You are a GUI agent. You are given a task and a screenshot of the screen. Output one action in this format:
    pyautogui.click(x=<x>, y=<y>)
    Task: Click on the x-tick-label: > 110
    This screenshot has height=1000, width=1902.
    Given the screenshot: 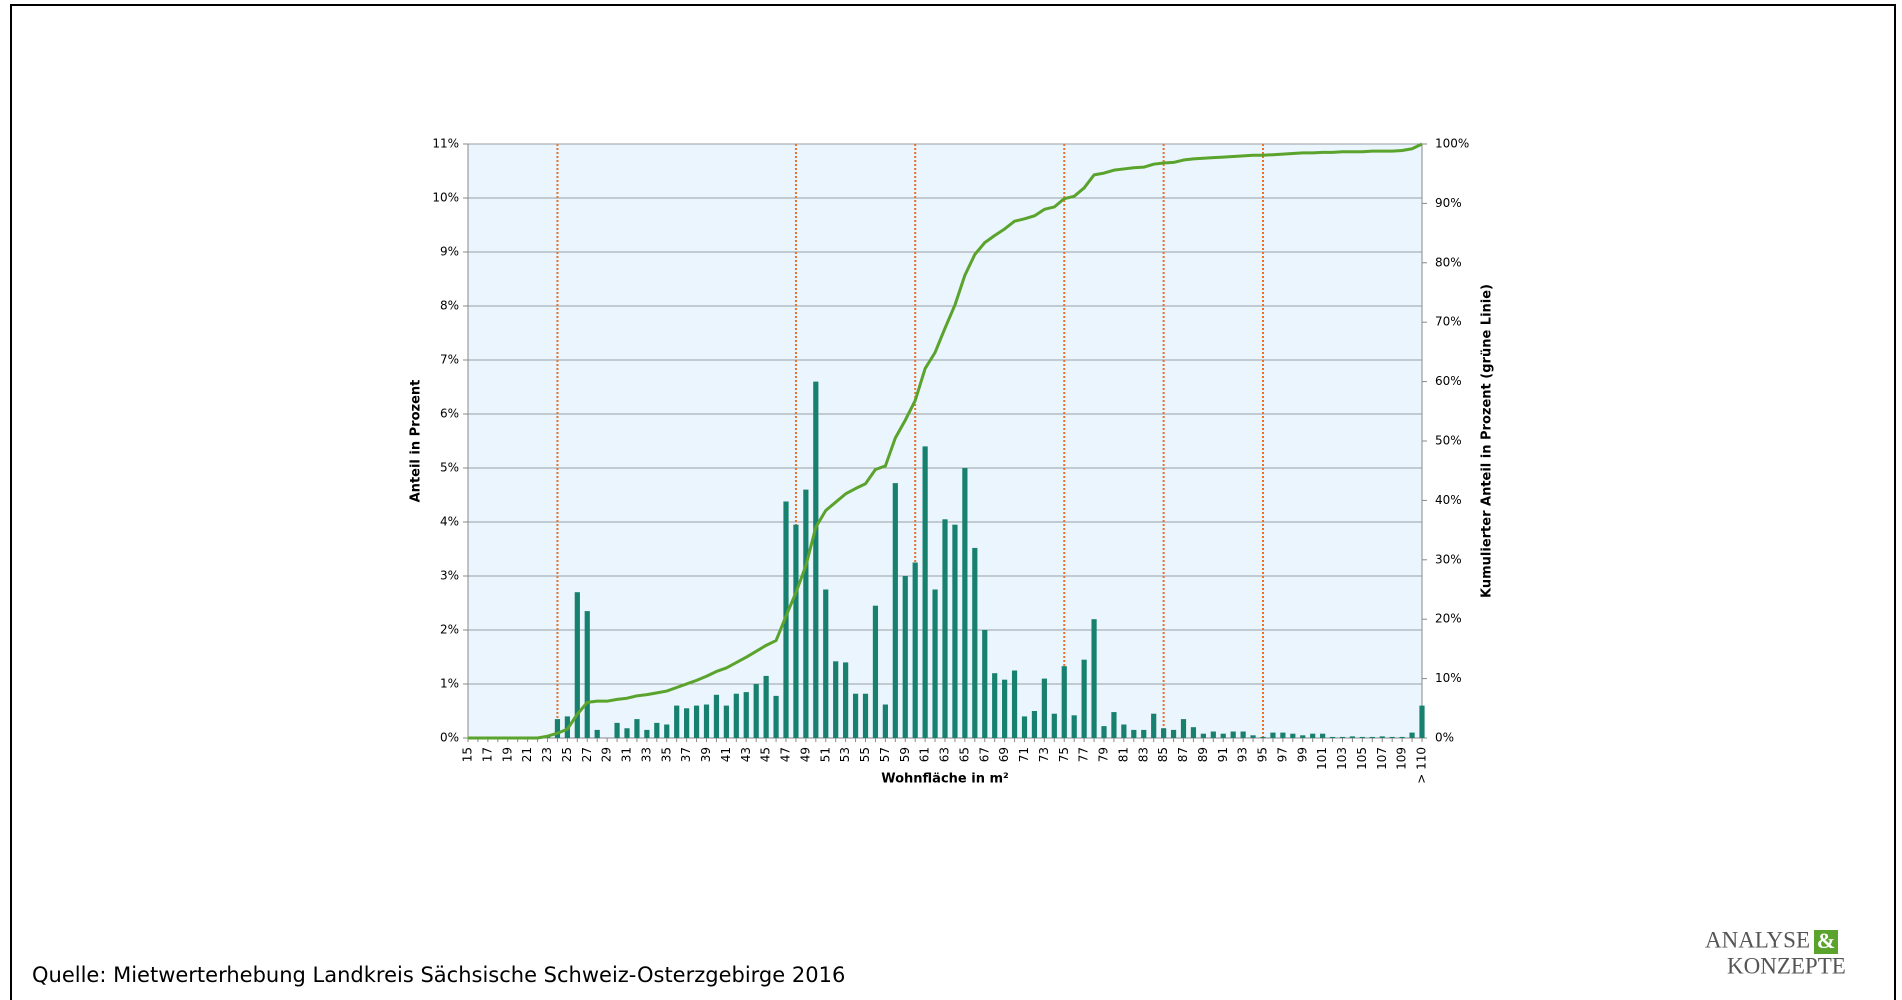 What is the action you would take?
    pyautogui.click(x=1422, y=765)
    